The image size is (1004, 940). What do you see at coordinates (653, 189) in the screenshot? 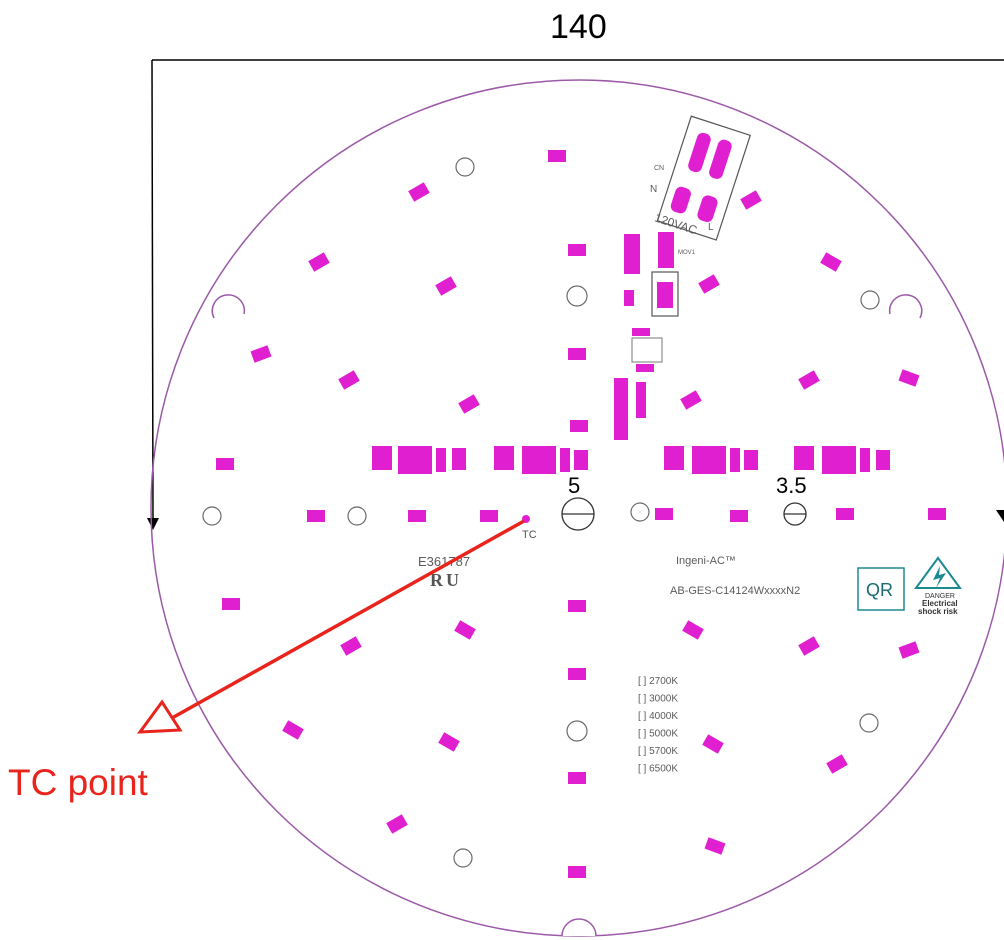
I see `neutral-label: N` at bounding box center [653, 189].